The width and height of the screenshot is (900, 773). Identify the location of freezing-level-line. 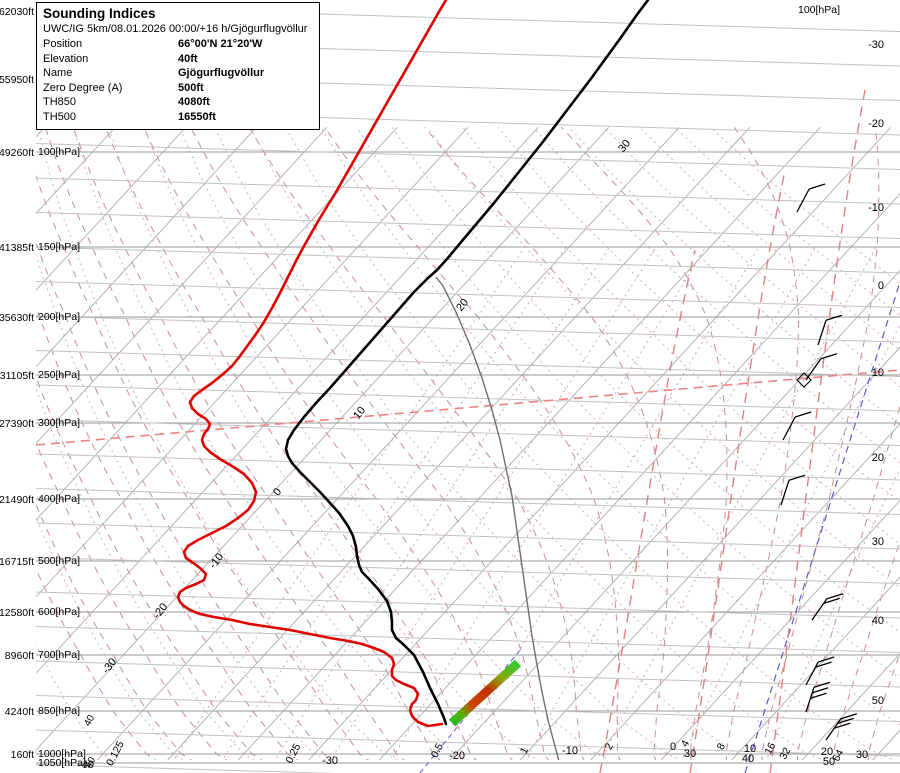
(467, 407).